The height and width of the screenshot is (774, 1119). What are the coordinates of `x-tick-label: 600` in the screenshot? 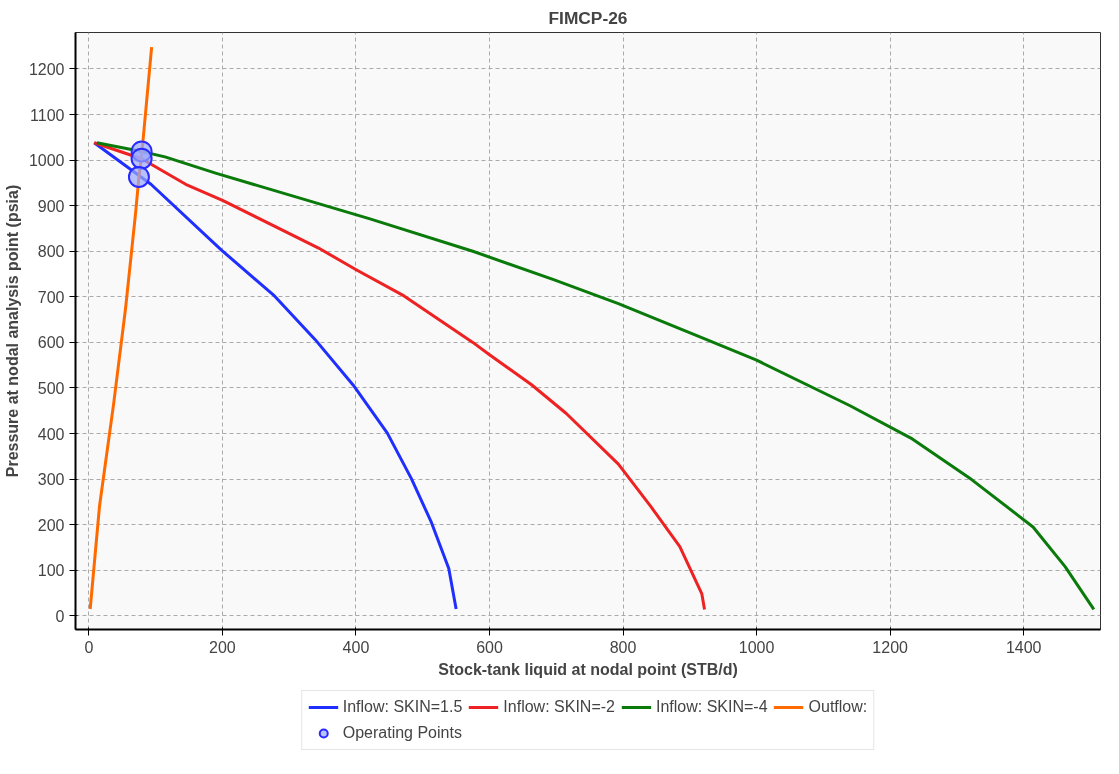 It's located at (489, 647).